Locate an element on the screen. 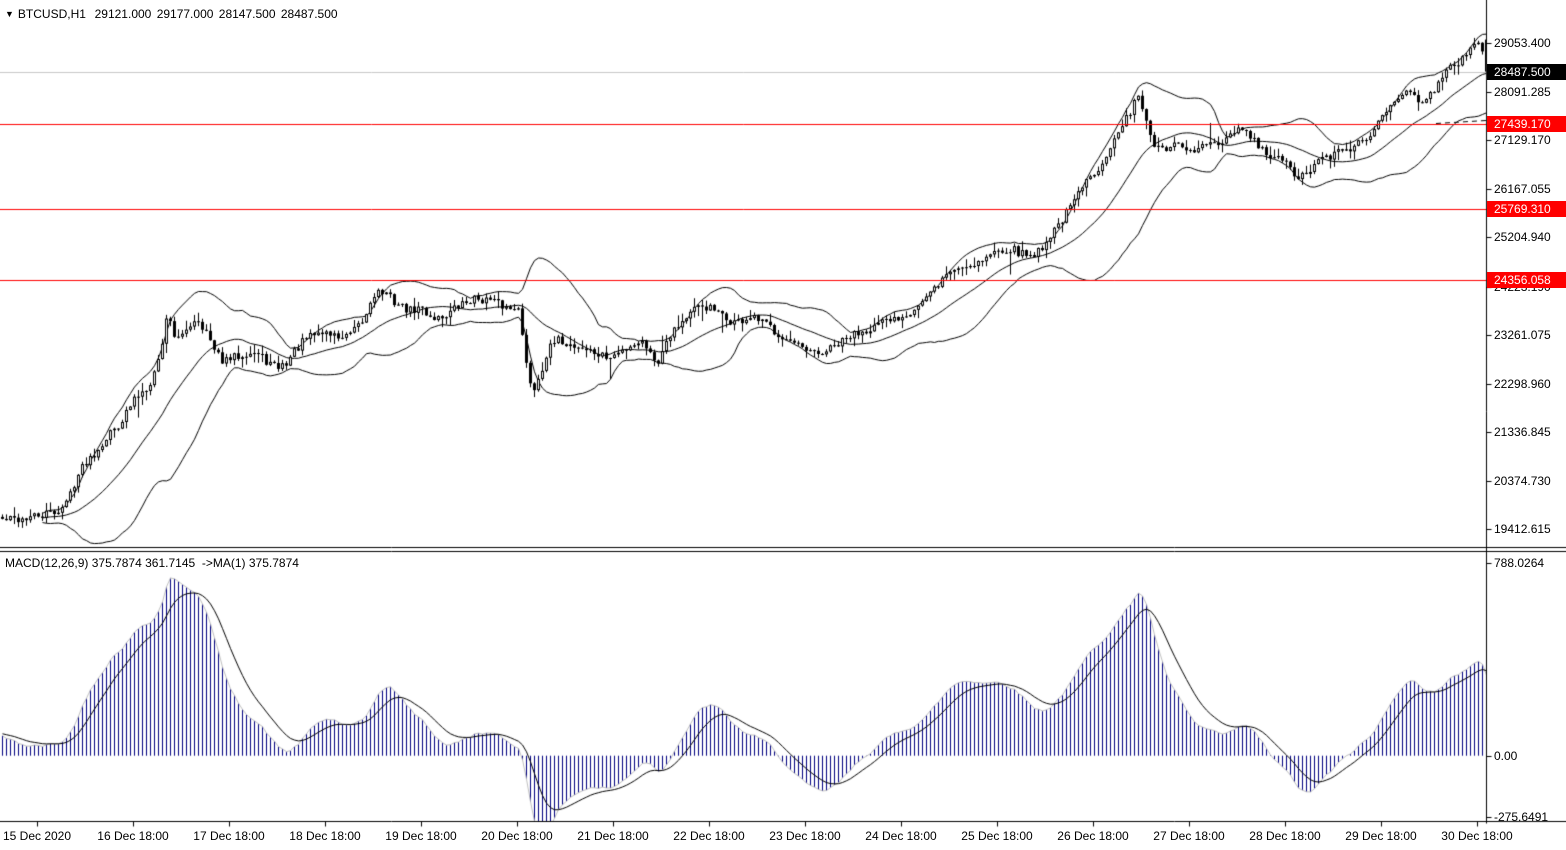 The image size is (1566, 850). macd-axis-label: 788.0264 is located at coordinates (1519, 563).